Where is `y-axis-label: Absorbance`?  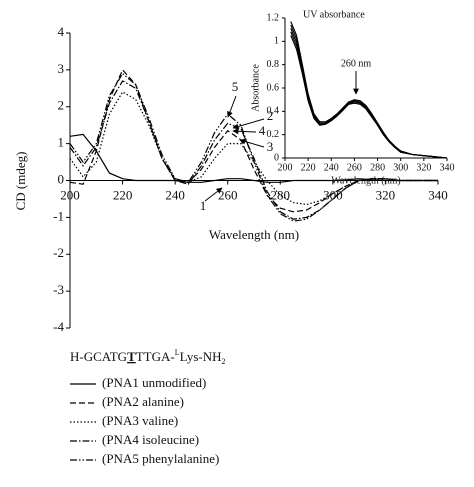 y-axis-label: Absorbance is located at coordinates (255, 88).